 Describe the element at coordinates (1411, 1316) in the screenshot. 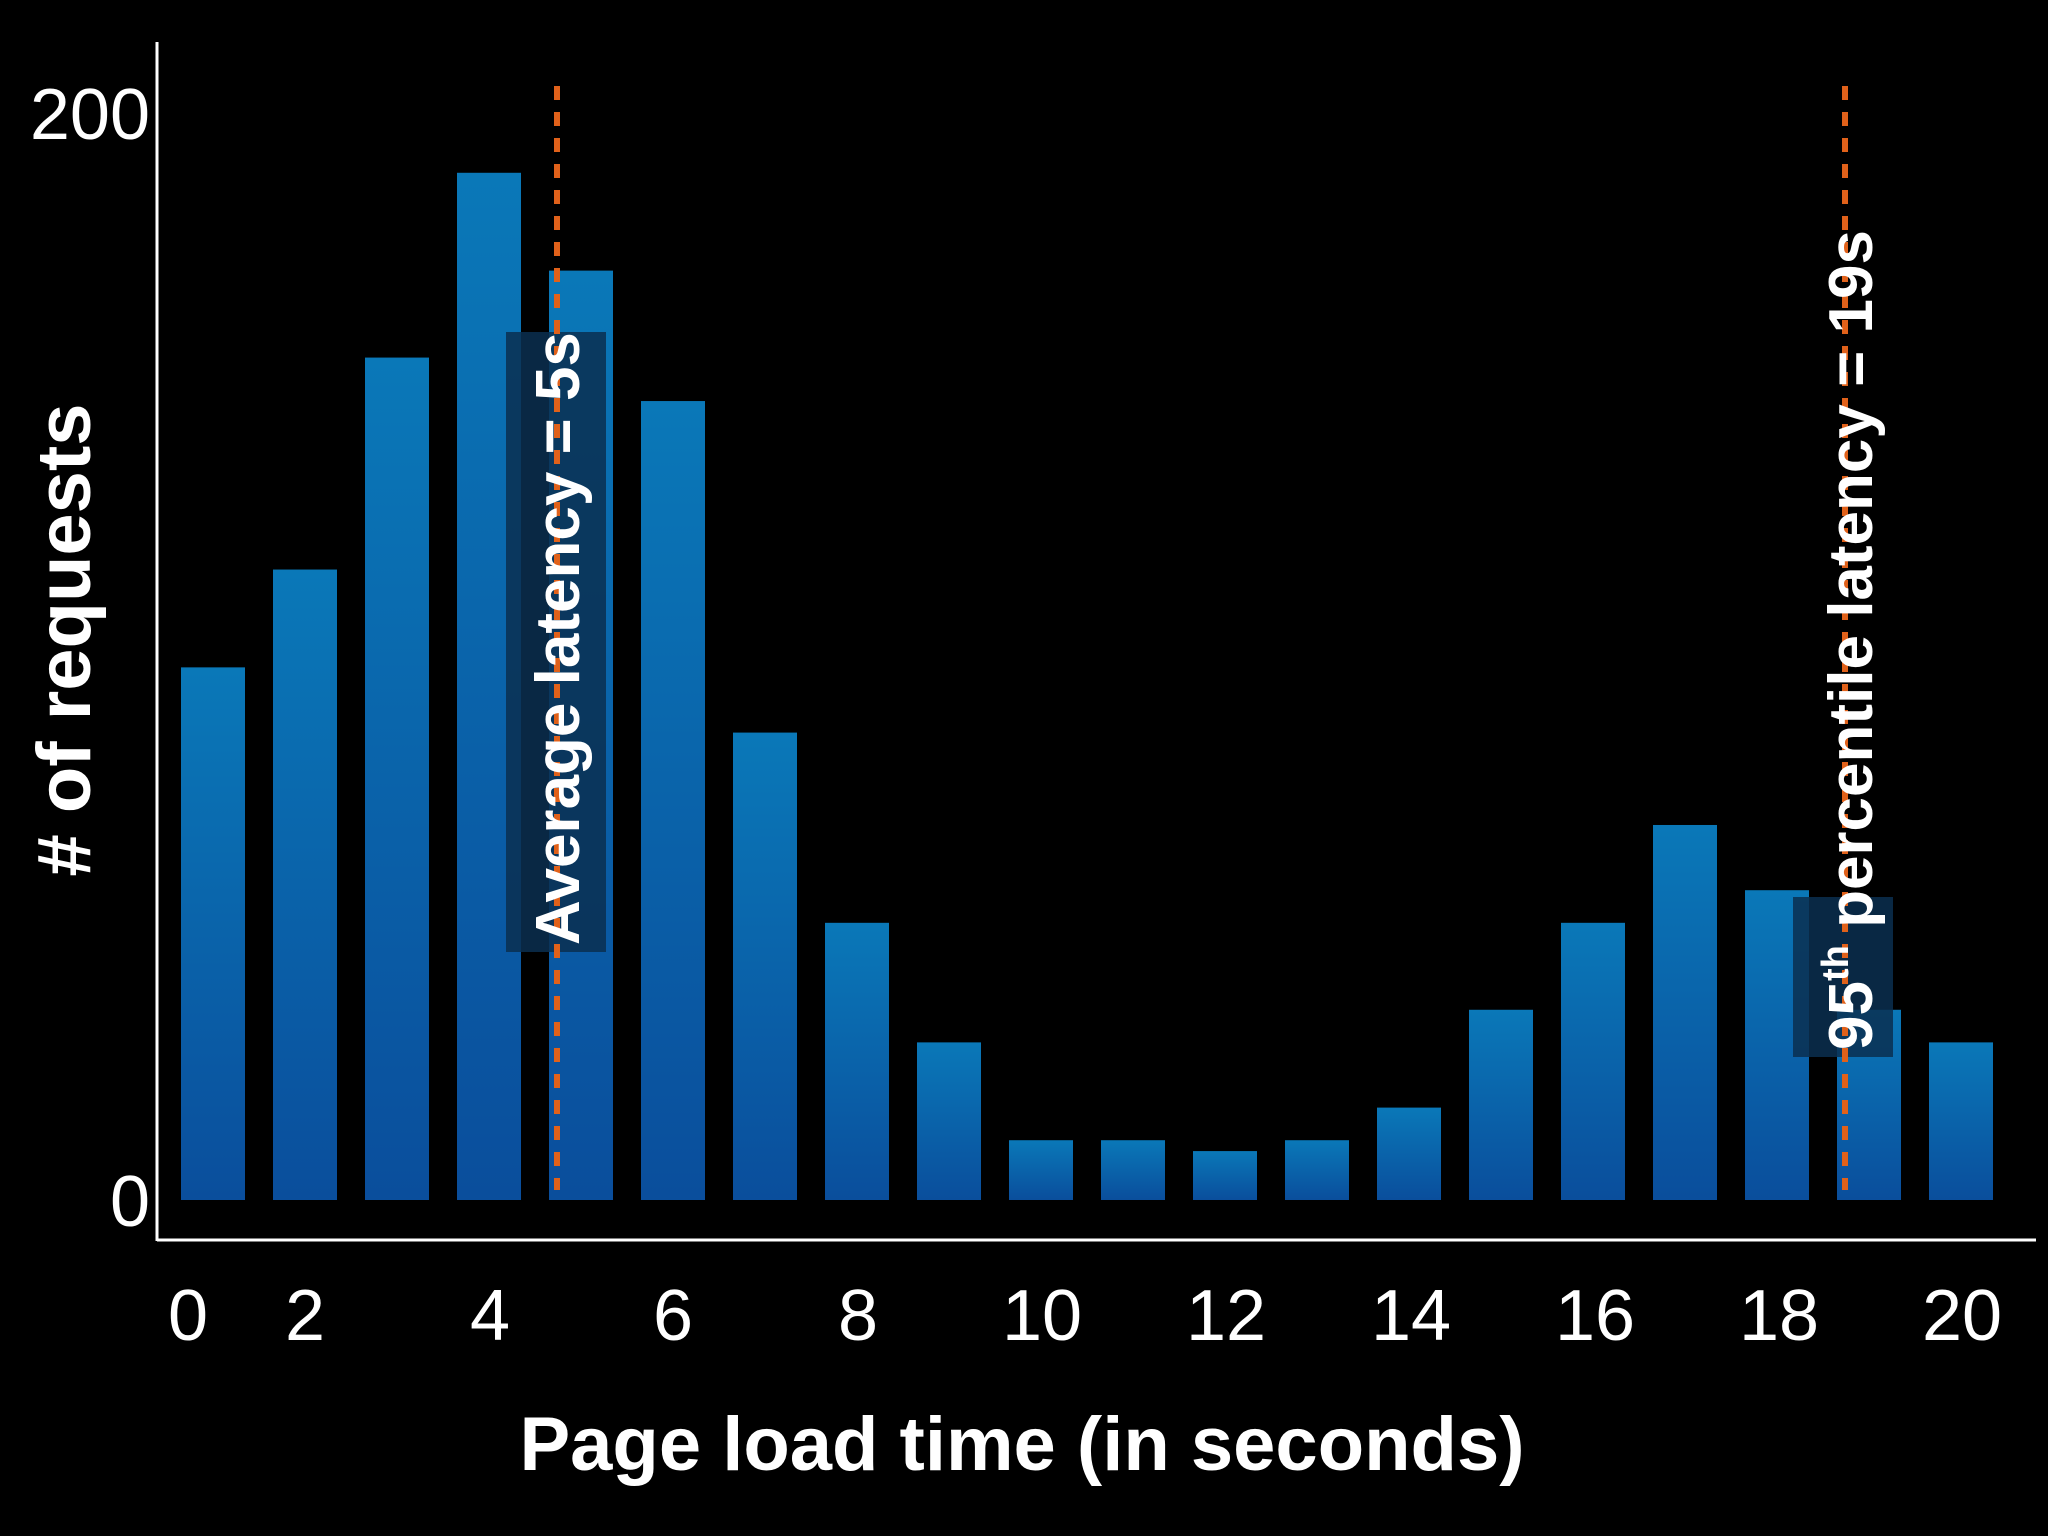

I see `x-tick-label: 14` at that location.